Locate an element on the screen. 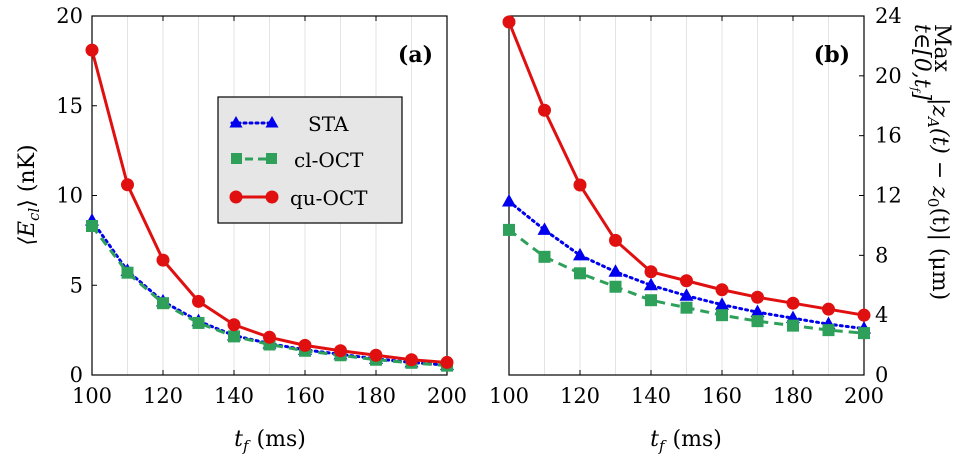 Image resolution: width=975 pixels, height=458 pixels. y-tick-label: 4 is located at coordinates (881, 315).